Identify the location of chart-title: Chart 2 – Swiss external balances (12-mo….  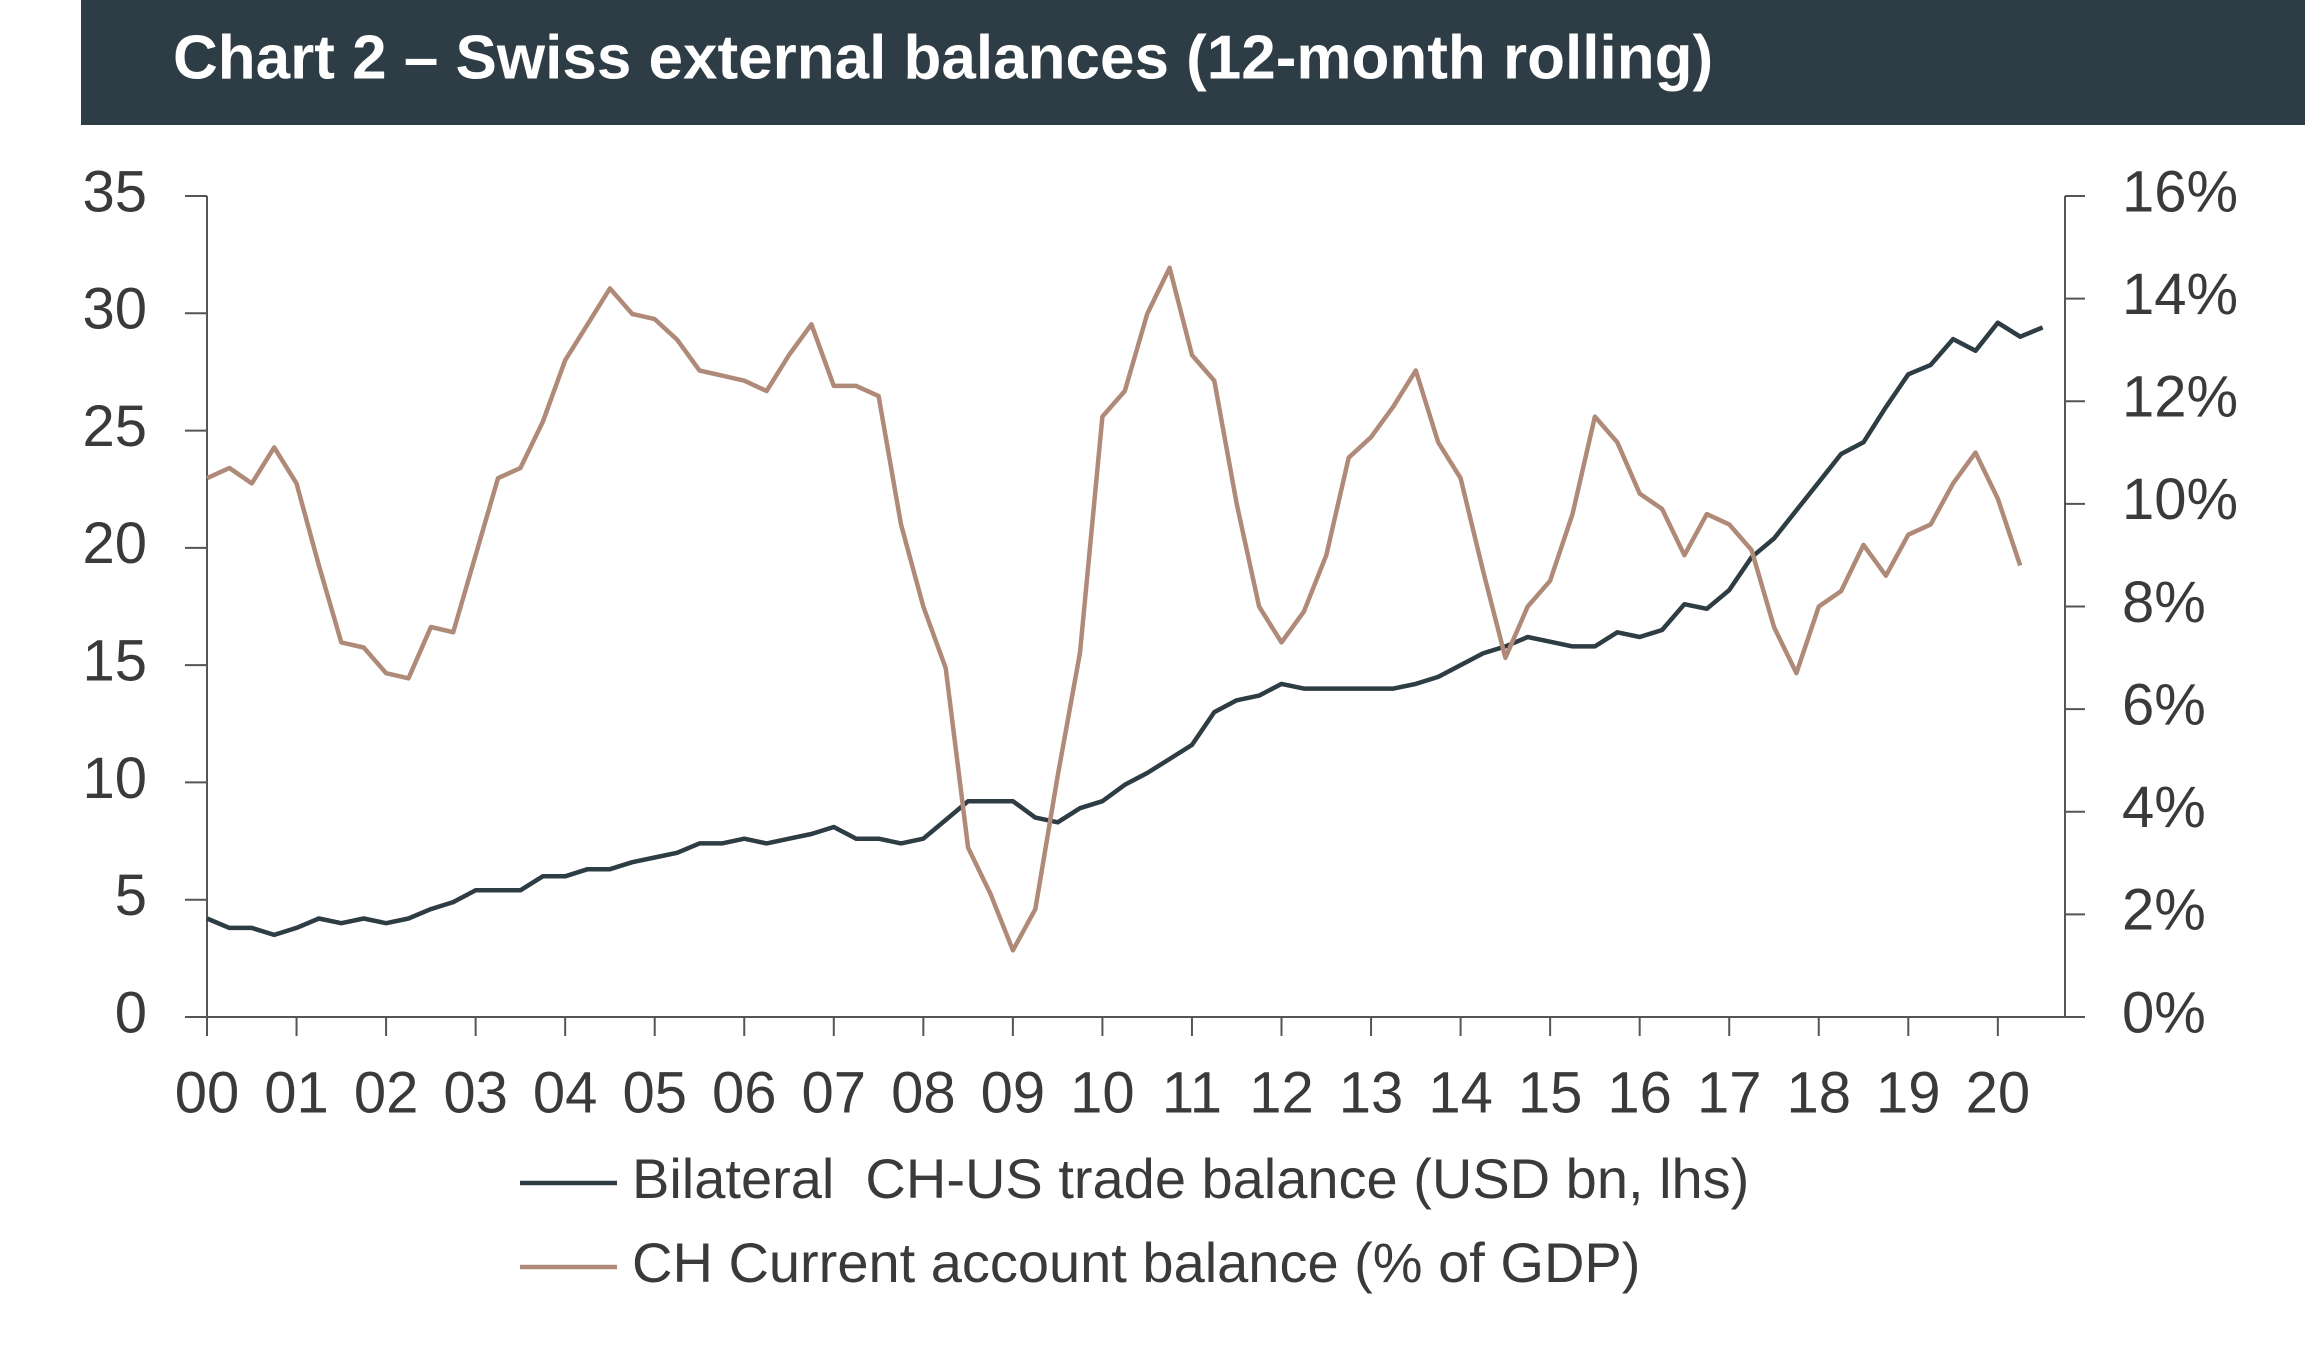
(943, 57).